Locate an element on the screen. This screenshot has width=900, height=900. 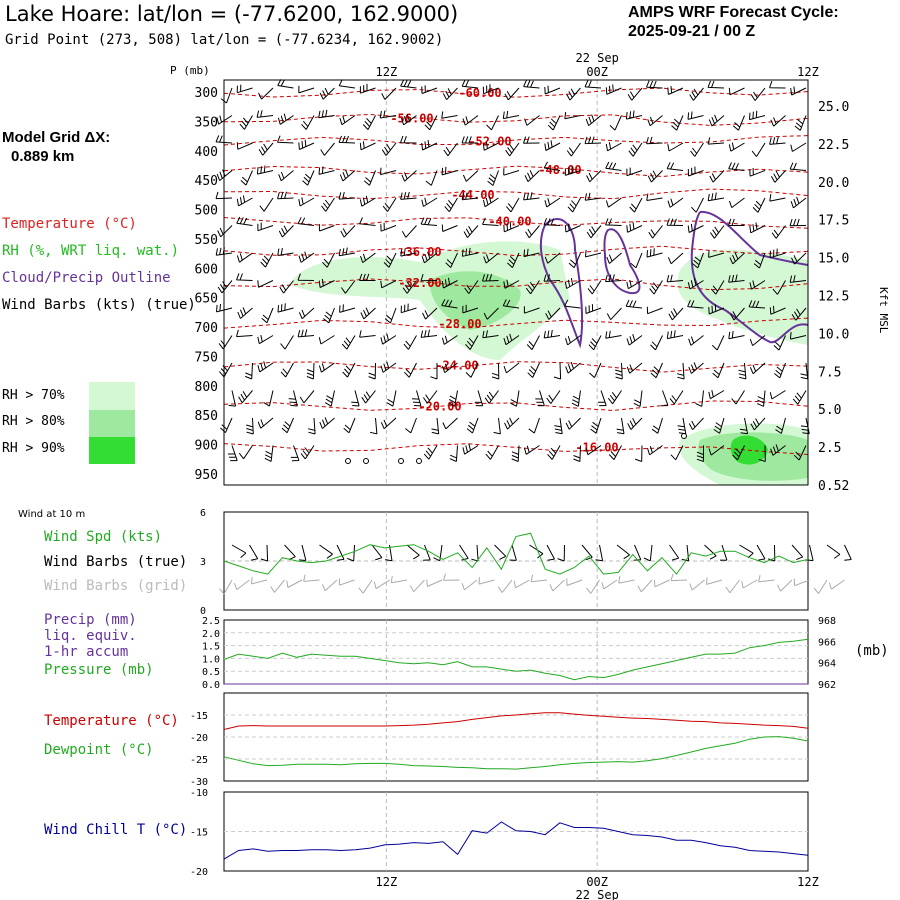
pressure-ytick: 968 is located at coordinates (827, 621).